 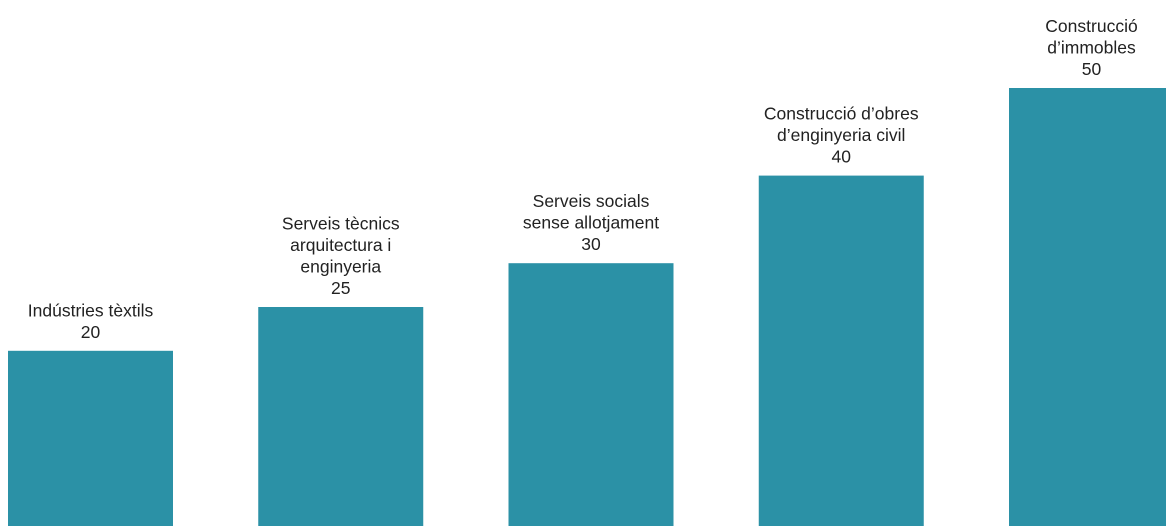 What do you see at coordinates (91, 310) in the screenshot?
I see `category-label-0-line-0: Indústries tèxtils` at bounding box center [91, 310].